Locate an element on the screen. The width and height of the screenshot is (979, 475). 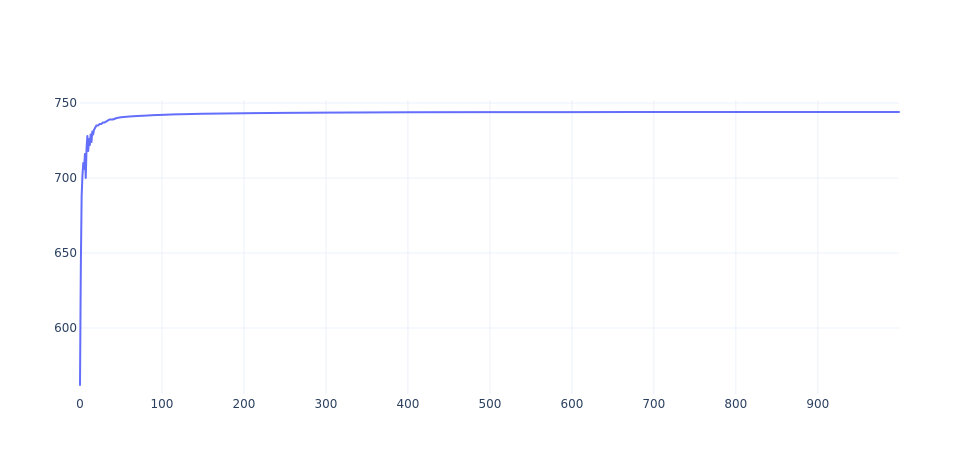
x-axis: 0 100 200 300 400 500 600 700 800 900 is located at coordinates (452, 404).